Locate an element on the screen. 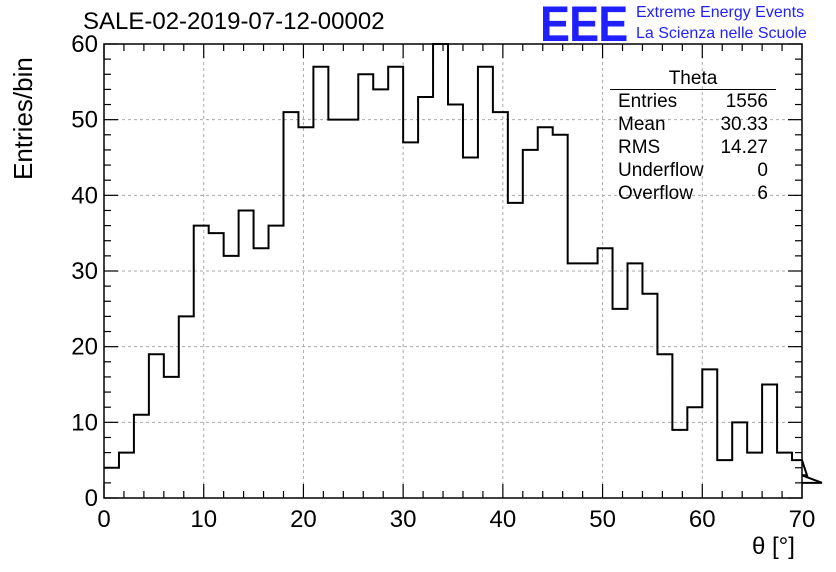 Image resolution: width=836 pixels, height=572 pixels. y-tick-label: 20 is located at coordinates (84, 347).